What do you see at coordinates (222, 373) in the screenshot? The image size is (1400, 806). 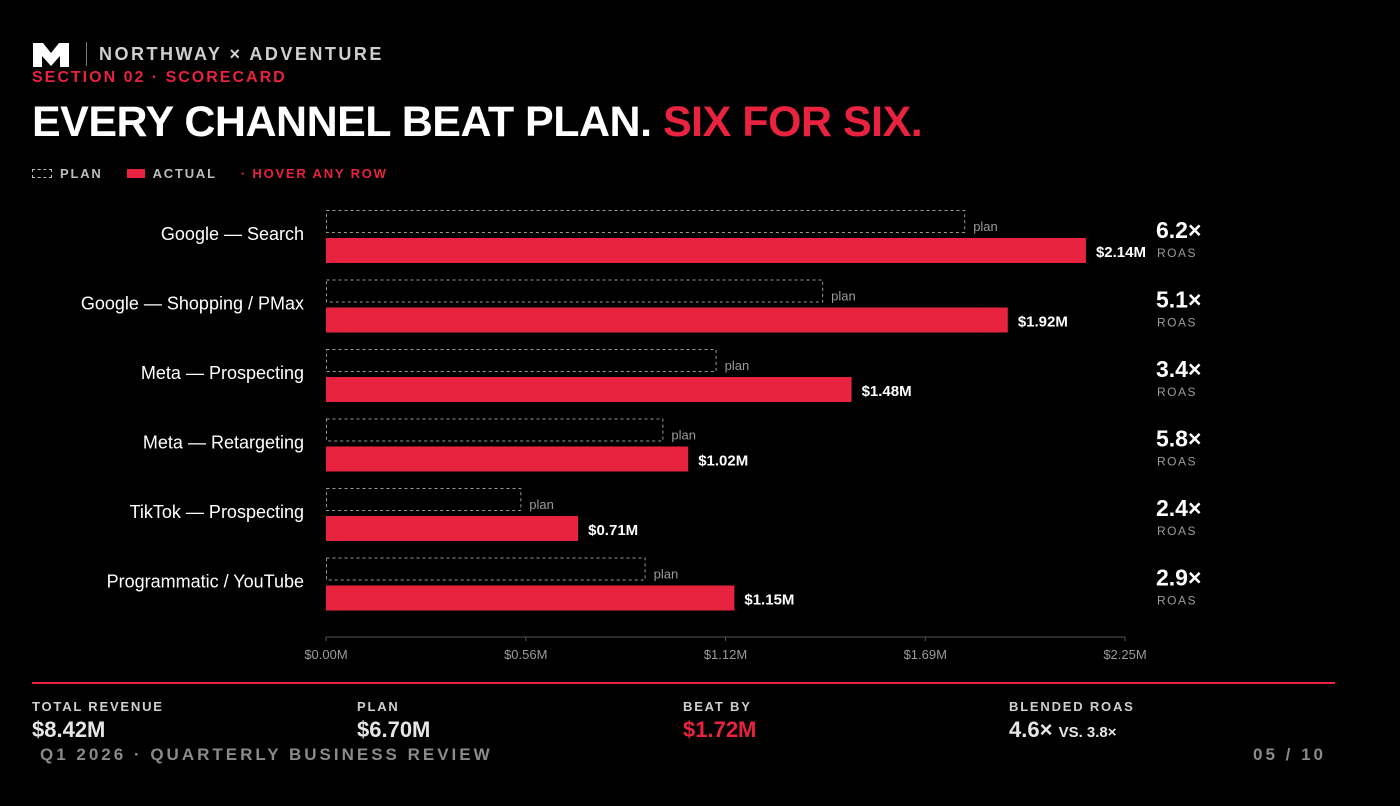 I see `channel-label: Meta — Prospecting` at bounding box center [222, 373].